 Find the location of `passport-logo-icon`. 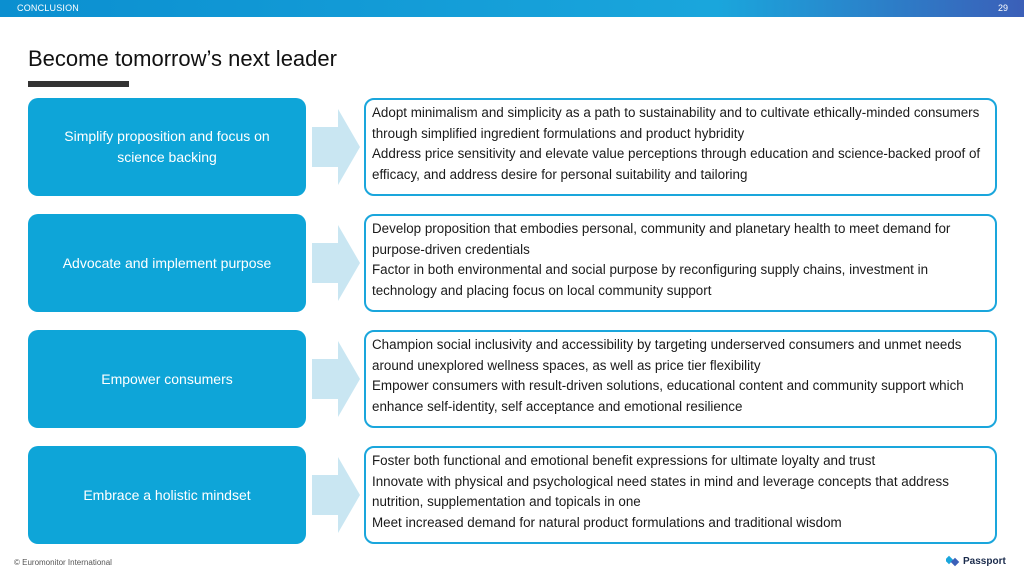

passport-logo-icon is located at coordinates (953, 561).